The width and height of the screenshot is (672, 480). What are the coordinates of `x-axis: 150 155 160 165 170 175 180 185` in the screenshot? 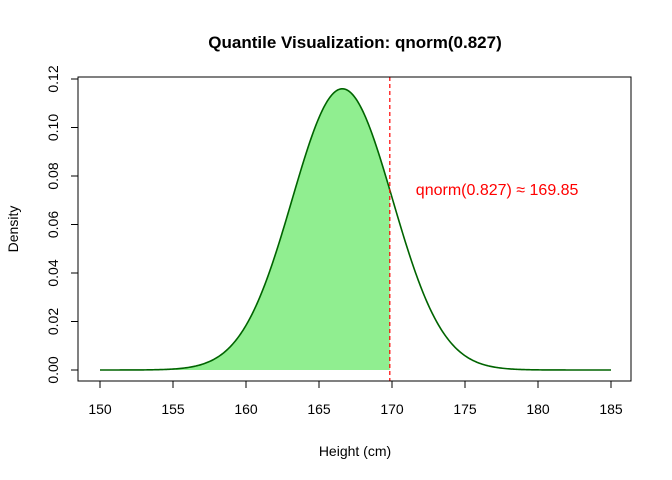 It's located at (355, 398).